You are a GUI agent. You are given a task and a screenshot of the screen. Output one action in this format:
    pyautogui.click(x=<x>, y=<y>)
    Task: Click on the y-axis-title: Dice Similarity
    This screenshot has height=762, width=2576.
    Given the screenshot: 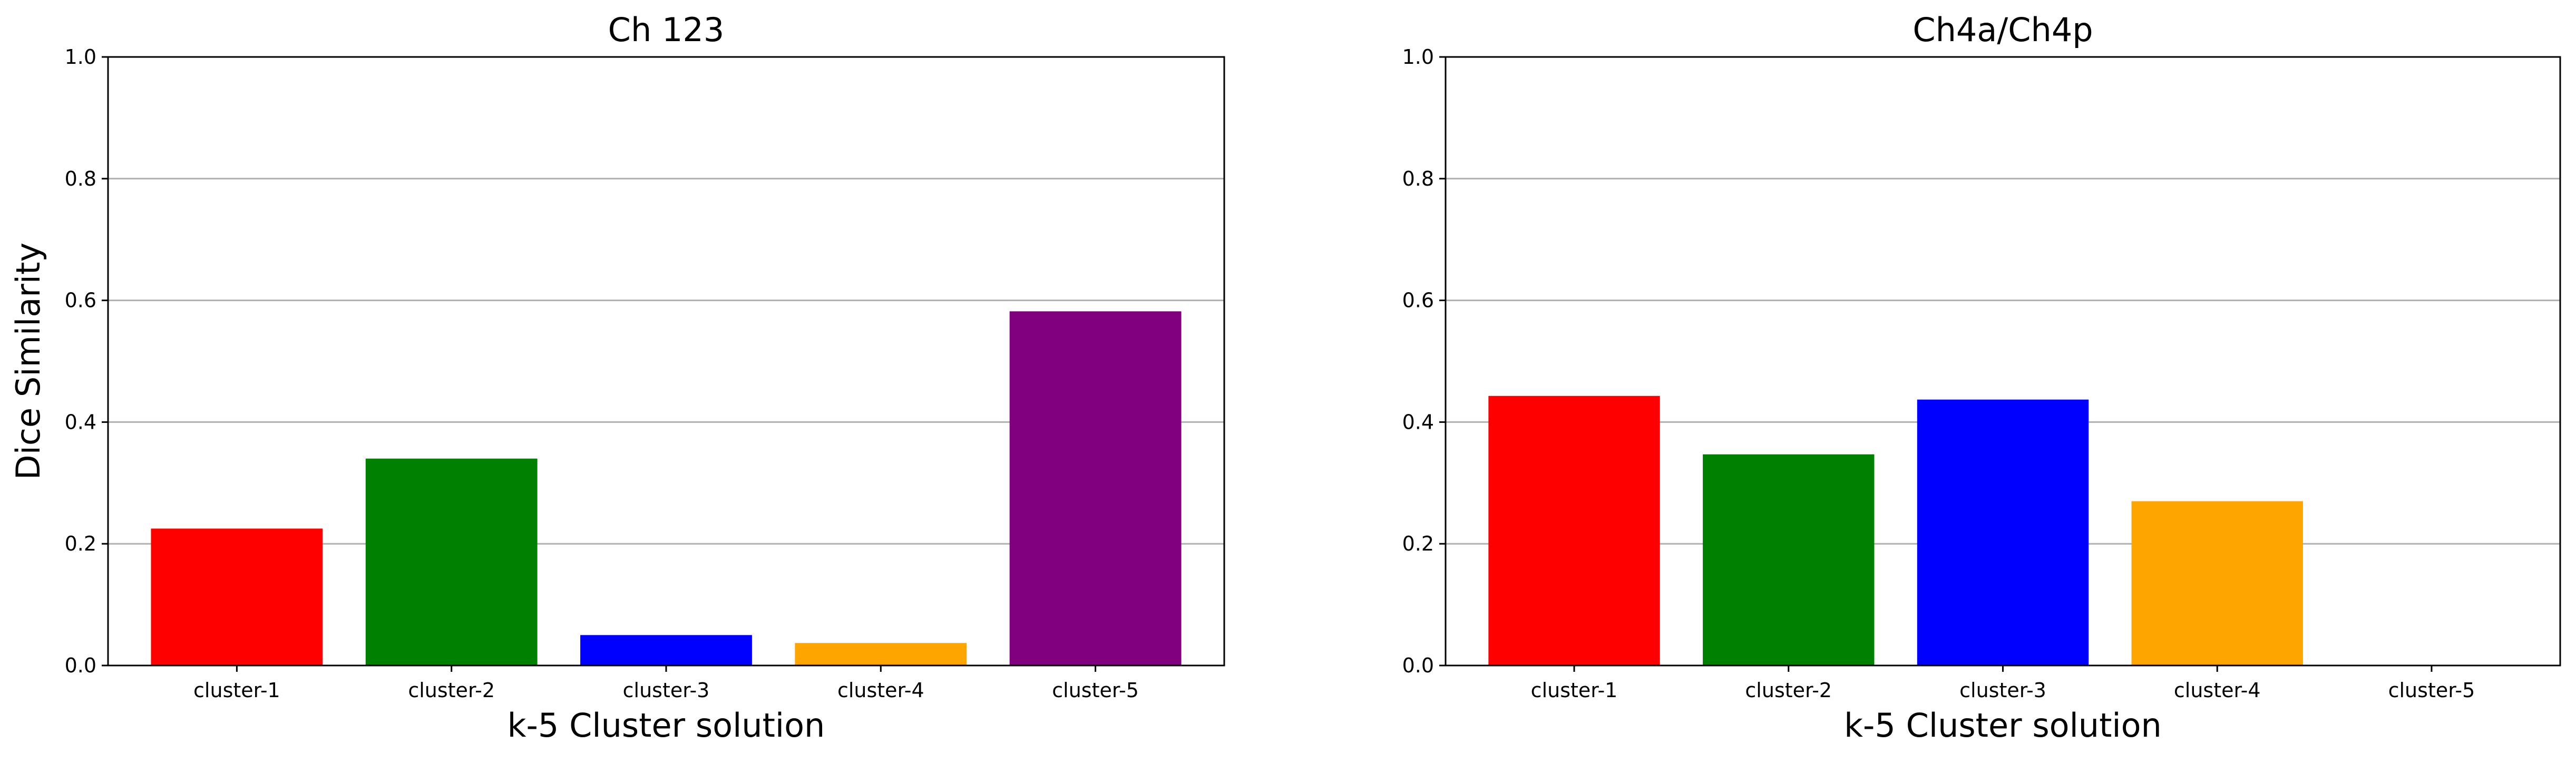 What is the action you would take?
    pyautogui.click(x=28, y=361)
    